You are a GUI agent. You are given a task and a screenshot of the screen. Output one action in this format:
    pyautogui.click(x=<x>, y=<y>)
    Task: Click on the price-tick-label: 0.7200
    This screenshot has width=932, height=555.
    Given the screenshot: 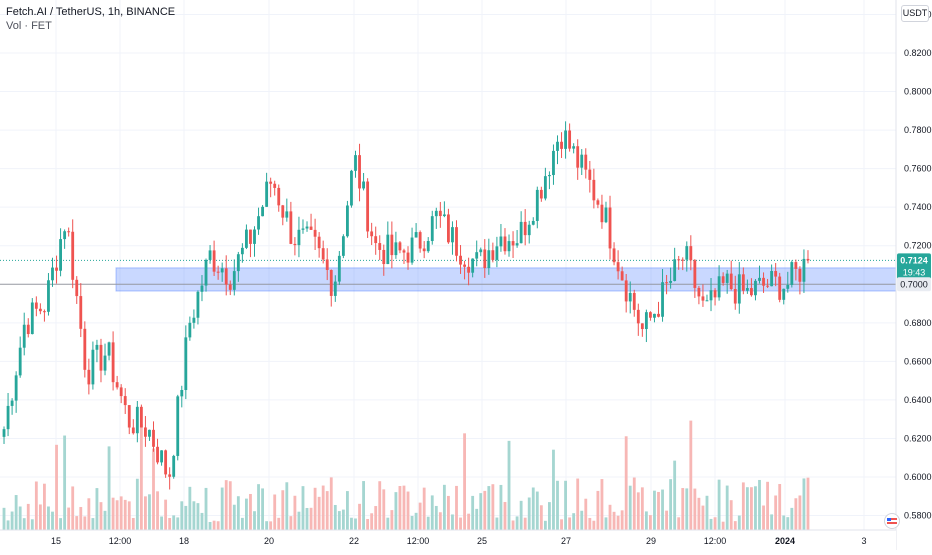 What is the action you would take?
    pyautogui.click(x=918, y=246)
    